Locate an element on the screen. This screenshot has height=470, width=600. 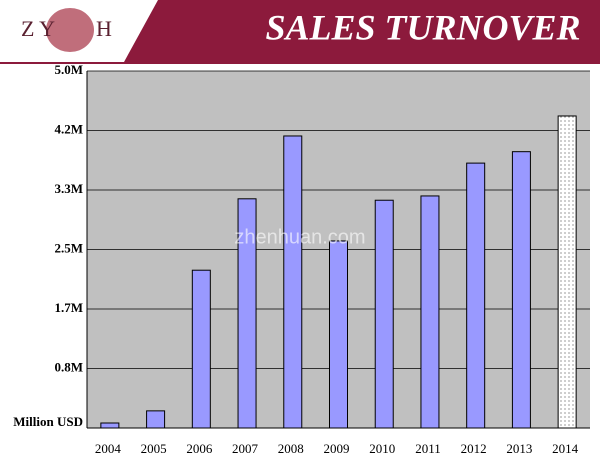
logo-text: H is located at coordinates (104, 28).